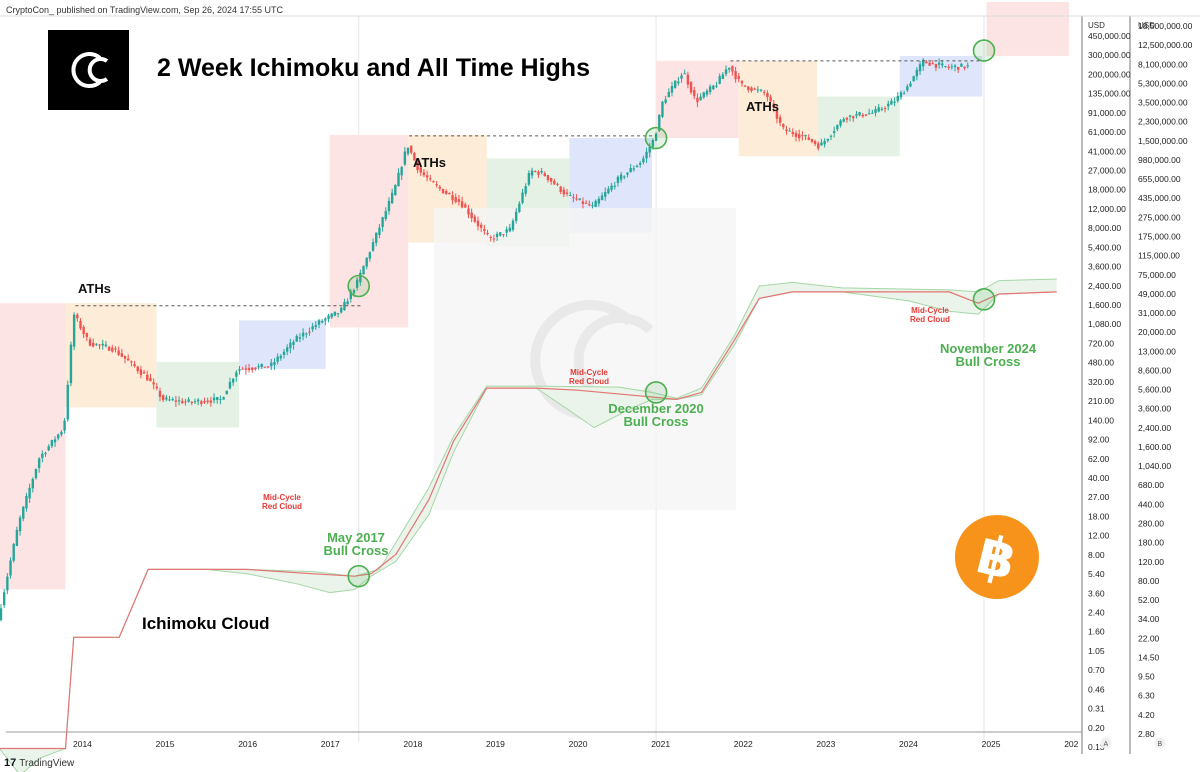  What do you see at coordinates (1101, 363) in the screenshot?
I see `y-tick-label-a: 480.00` at bounding box center [1101, 363].